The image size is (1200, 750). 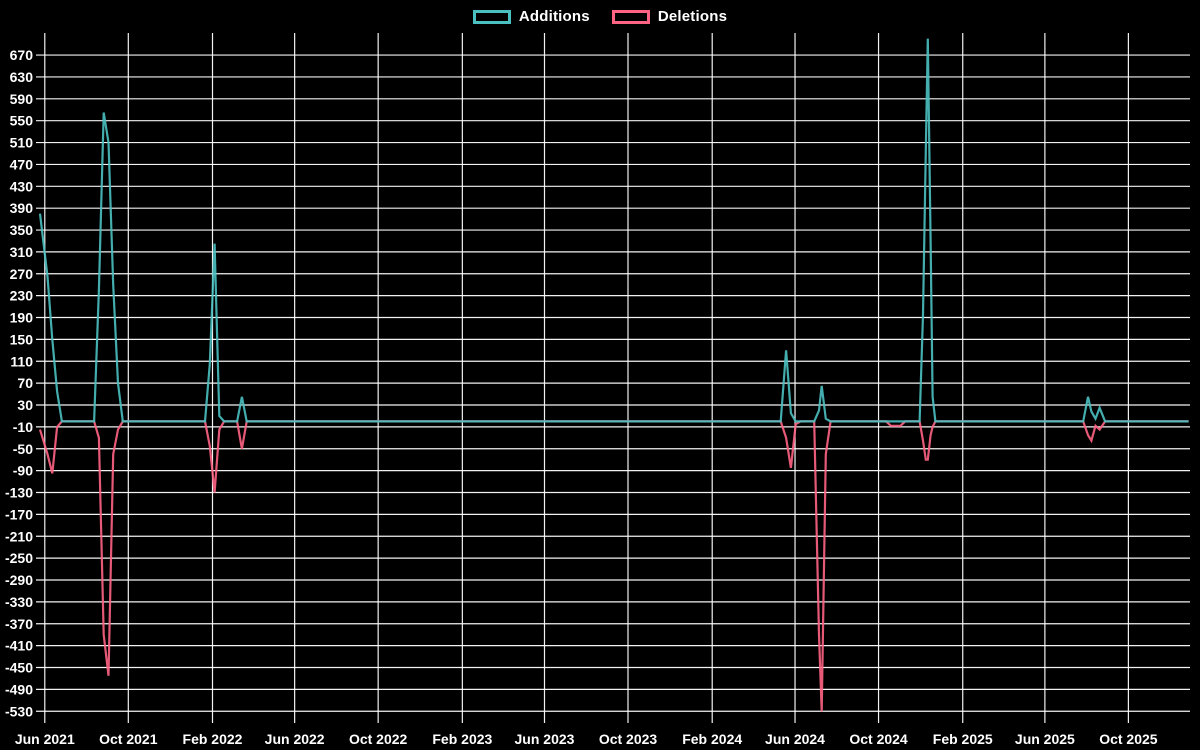 What do you see at coordinates (22, 55) in the screenshot?
I see `y-axis-tick-label: 670` at bounding box center [22, 55].